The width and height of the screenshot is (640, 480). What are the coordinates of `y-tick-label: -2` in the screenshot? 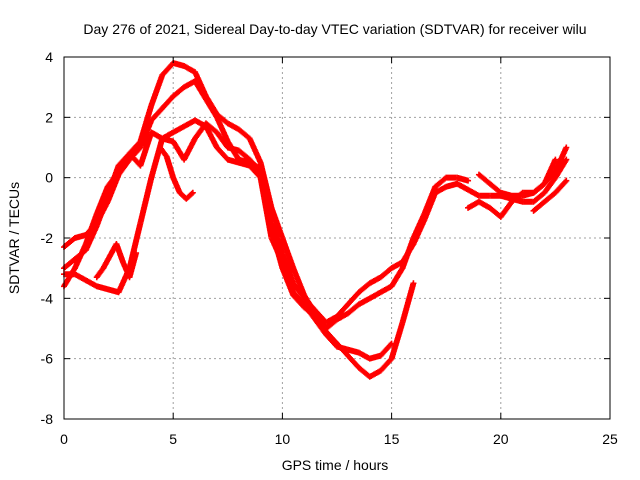 It's located at (47, 238).